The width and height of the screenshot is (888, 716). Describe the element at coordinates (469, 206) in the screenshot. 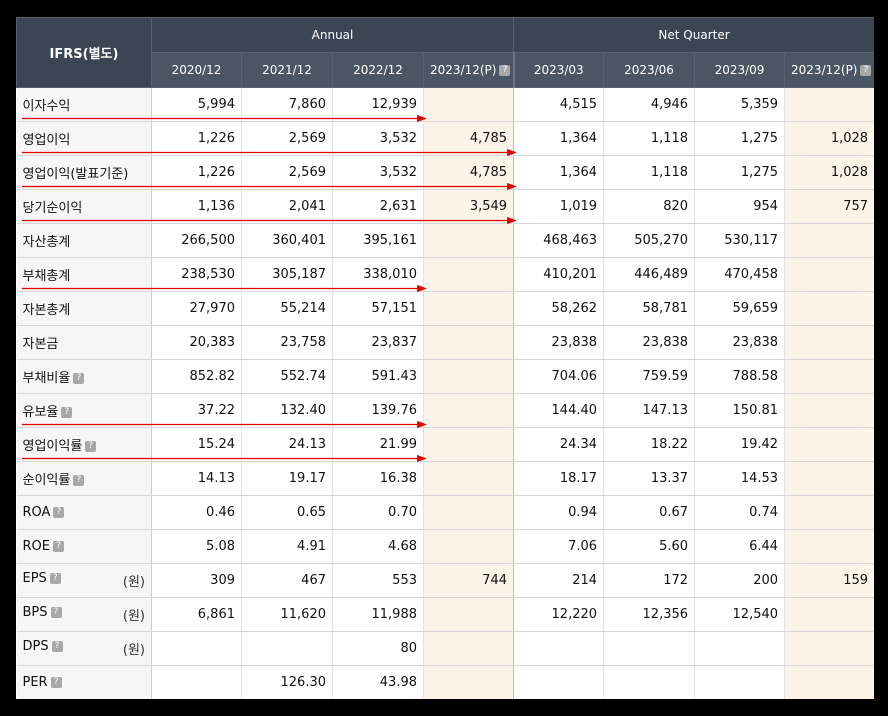

I see `value-cell: 3,549` at that location.